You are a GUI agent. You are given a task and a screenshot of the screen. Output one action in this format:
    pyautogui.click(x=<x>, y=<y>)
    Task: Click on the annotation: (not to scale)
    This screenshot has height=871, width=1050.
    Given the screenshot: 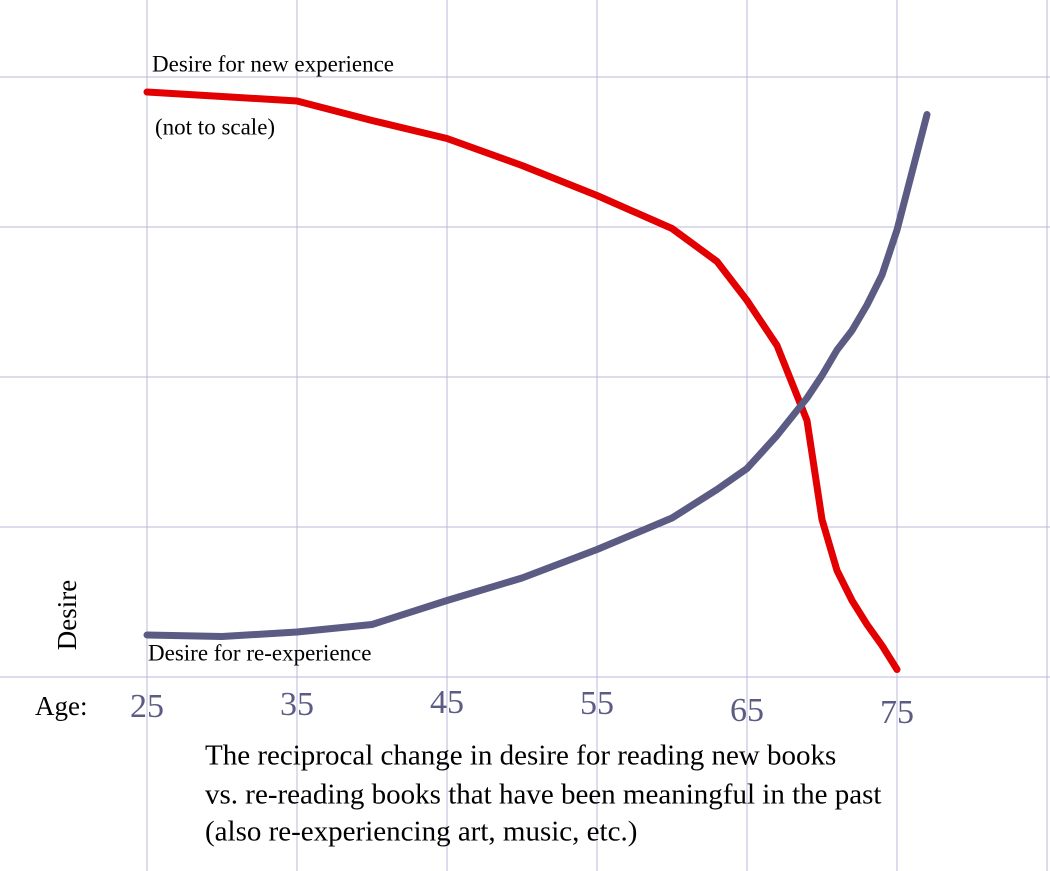 What is the action you would take?
    pyautogui.click(x=215, y=126)
    